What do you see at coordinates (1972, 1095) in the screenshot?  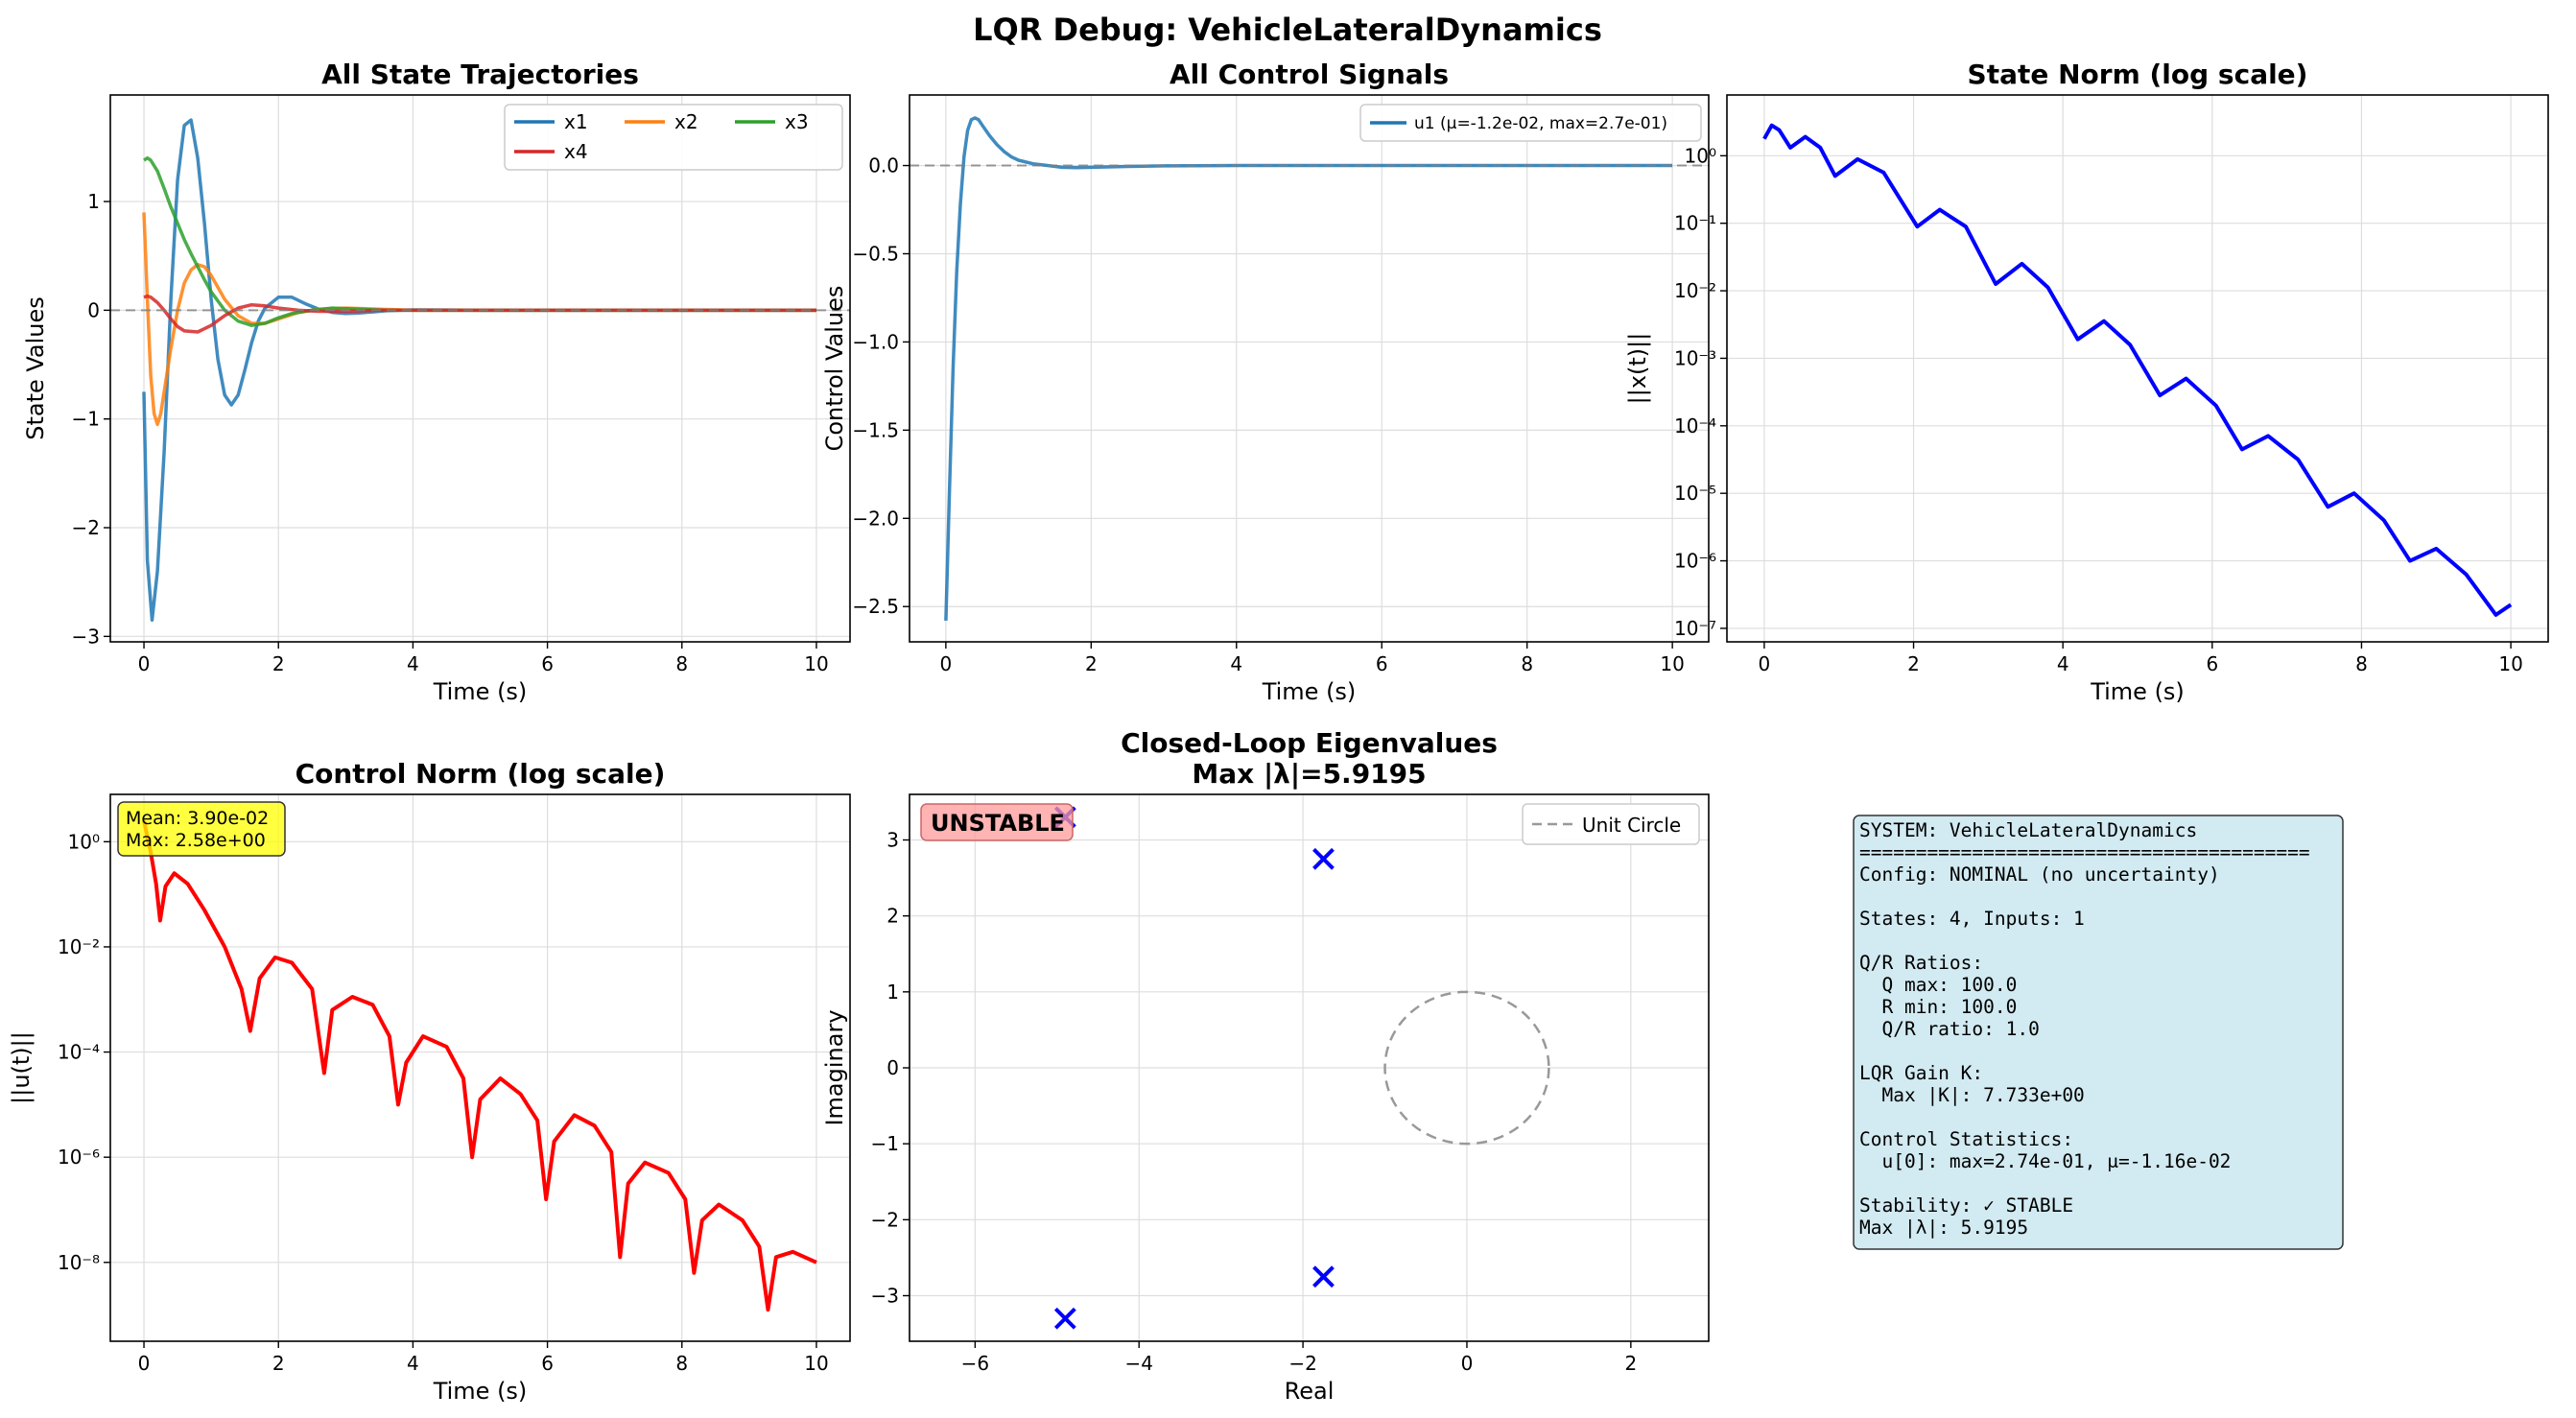 I see `info-line: Max |K|: 7.733e+00` at bounding box center [1972, 1095].